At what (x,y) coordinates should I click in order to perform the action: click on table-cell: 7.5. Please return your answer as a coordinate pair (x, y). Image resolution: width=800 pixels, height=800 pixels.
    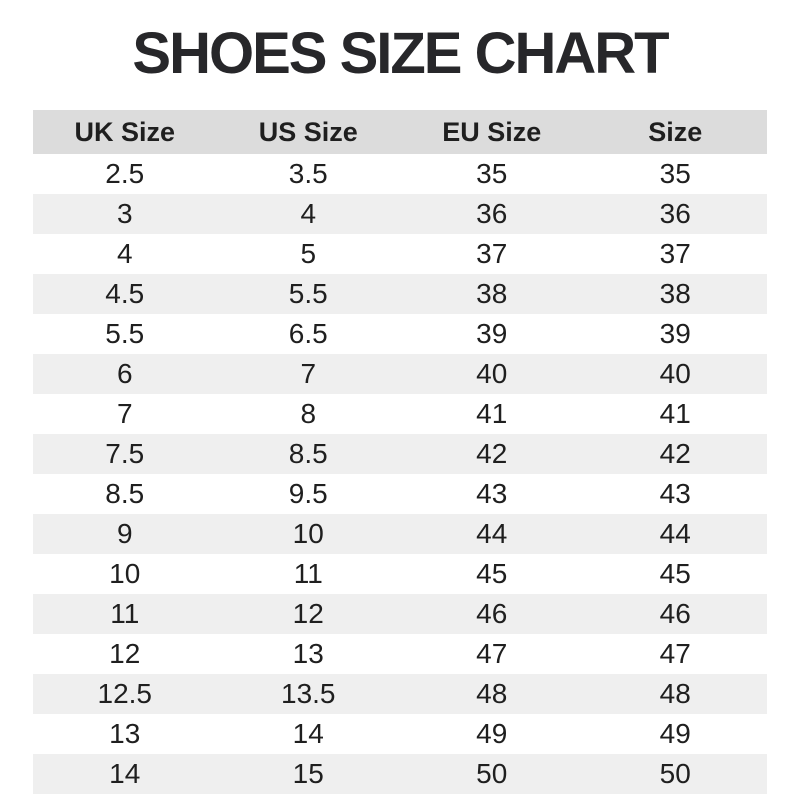
    Looking at the image, I should click on (125, 453).